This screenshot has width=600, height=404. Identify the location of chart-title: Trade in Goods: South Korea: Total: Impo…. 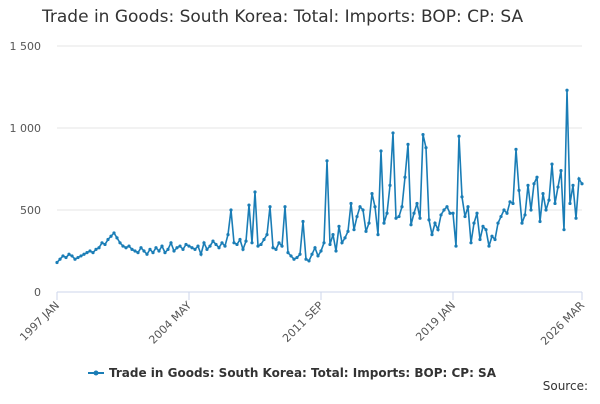
(282, 17).